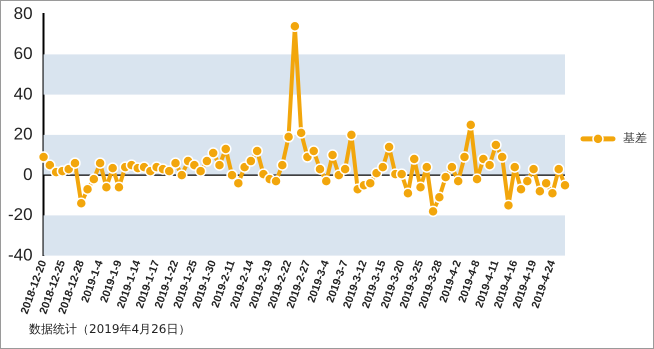 The width and height of the screenshot is (654, 349). What do you see at coordinates (109, 329) in the screenshot?
I see `text: 数据统计（2019年4月26日）` at bounding box center [109, 329].